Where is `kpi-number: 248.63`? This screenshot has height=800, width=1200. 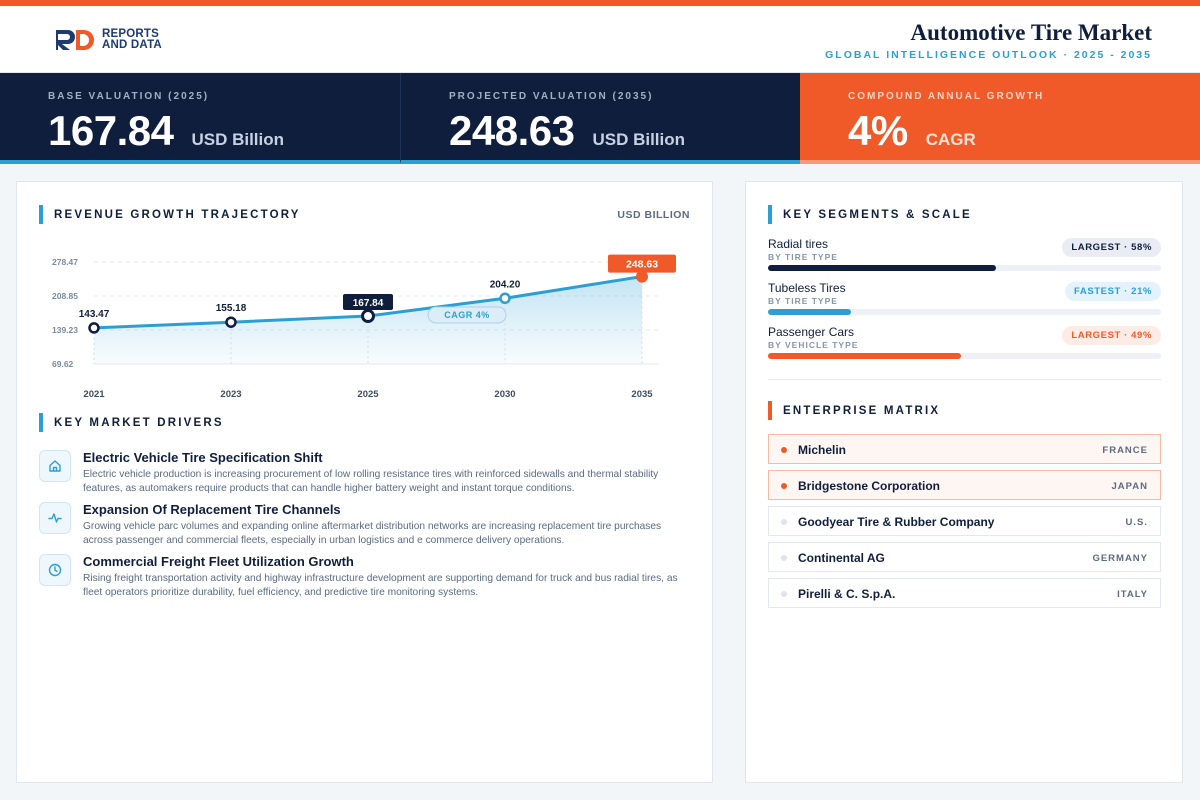 kpi-number: 248.63 is located at coordinates (512, 130).